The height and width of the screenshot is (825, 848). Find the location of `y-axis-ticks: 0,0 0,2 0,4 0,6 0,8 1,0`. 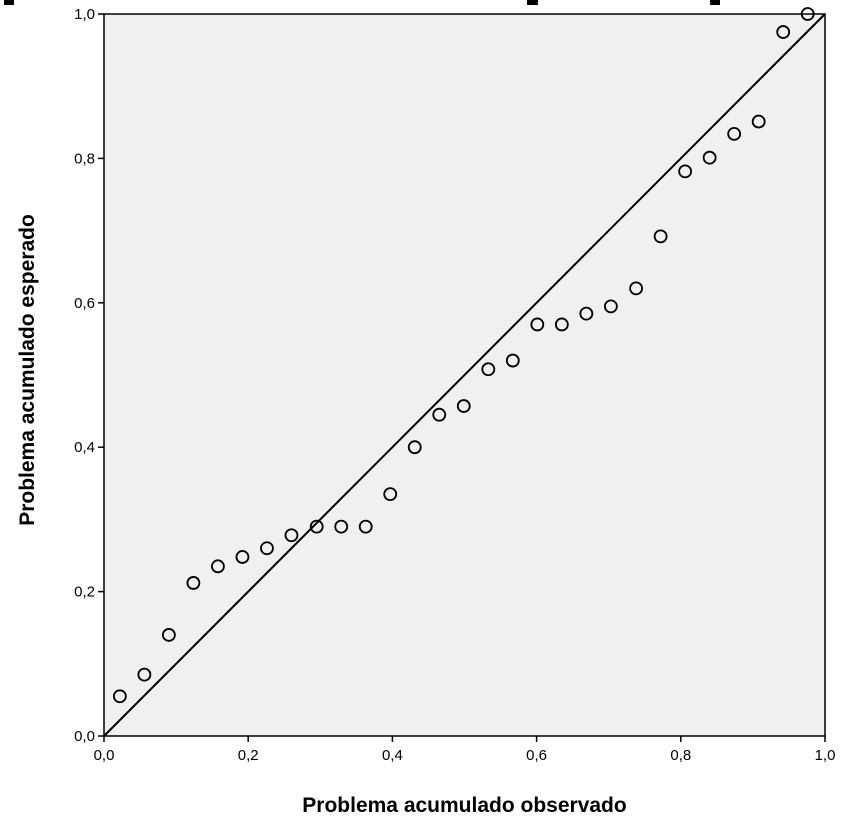

y-axis-ticks: 0,0 0,2 0,4 0,6 0,8 1,0 is located at coordinates (89, 375).